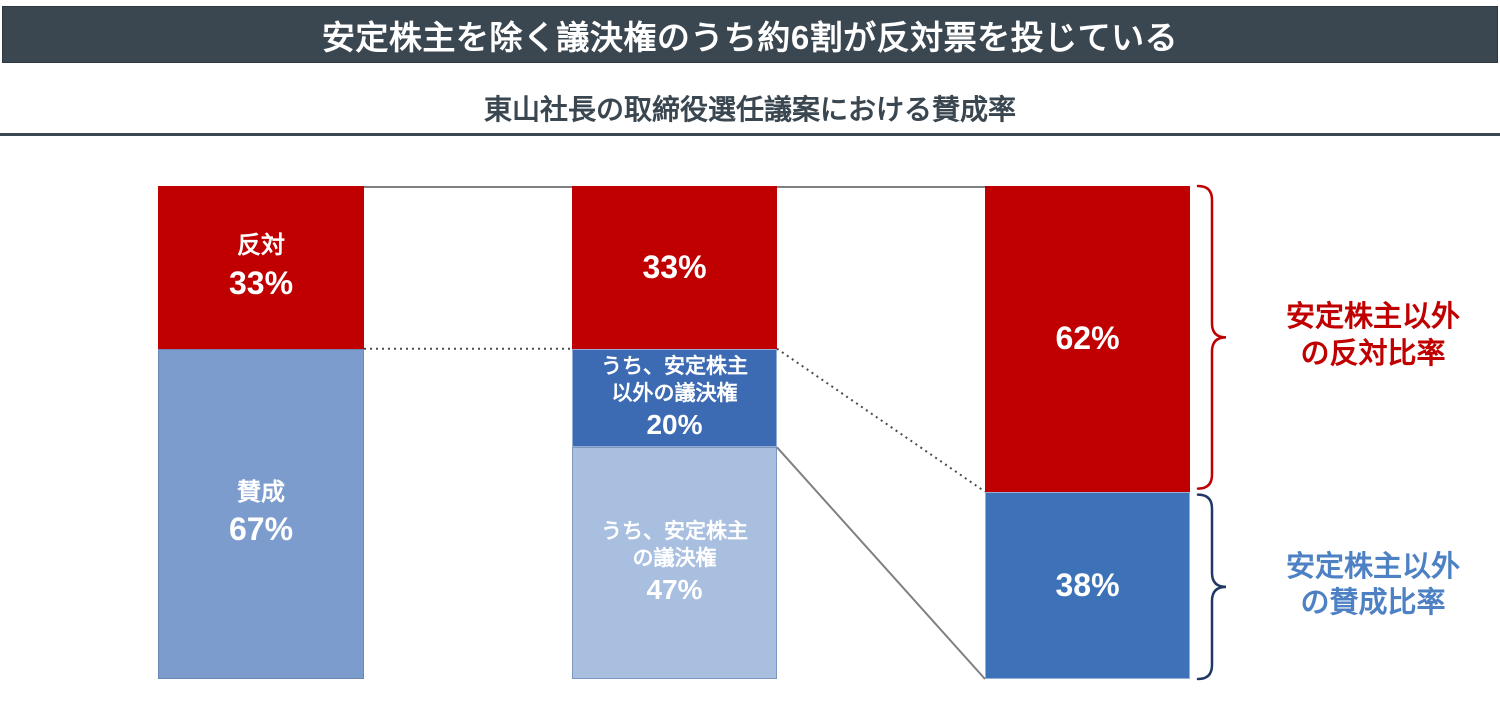 This screenshot has height=721, width=1500. What do you see at coordinates (1211, 587) in the screenshot?
I see `brace-approve` at bounding box center [1211, 587].